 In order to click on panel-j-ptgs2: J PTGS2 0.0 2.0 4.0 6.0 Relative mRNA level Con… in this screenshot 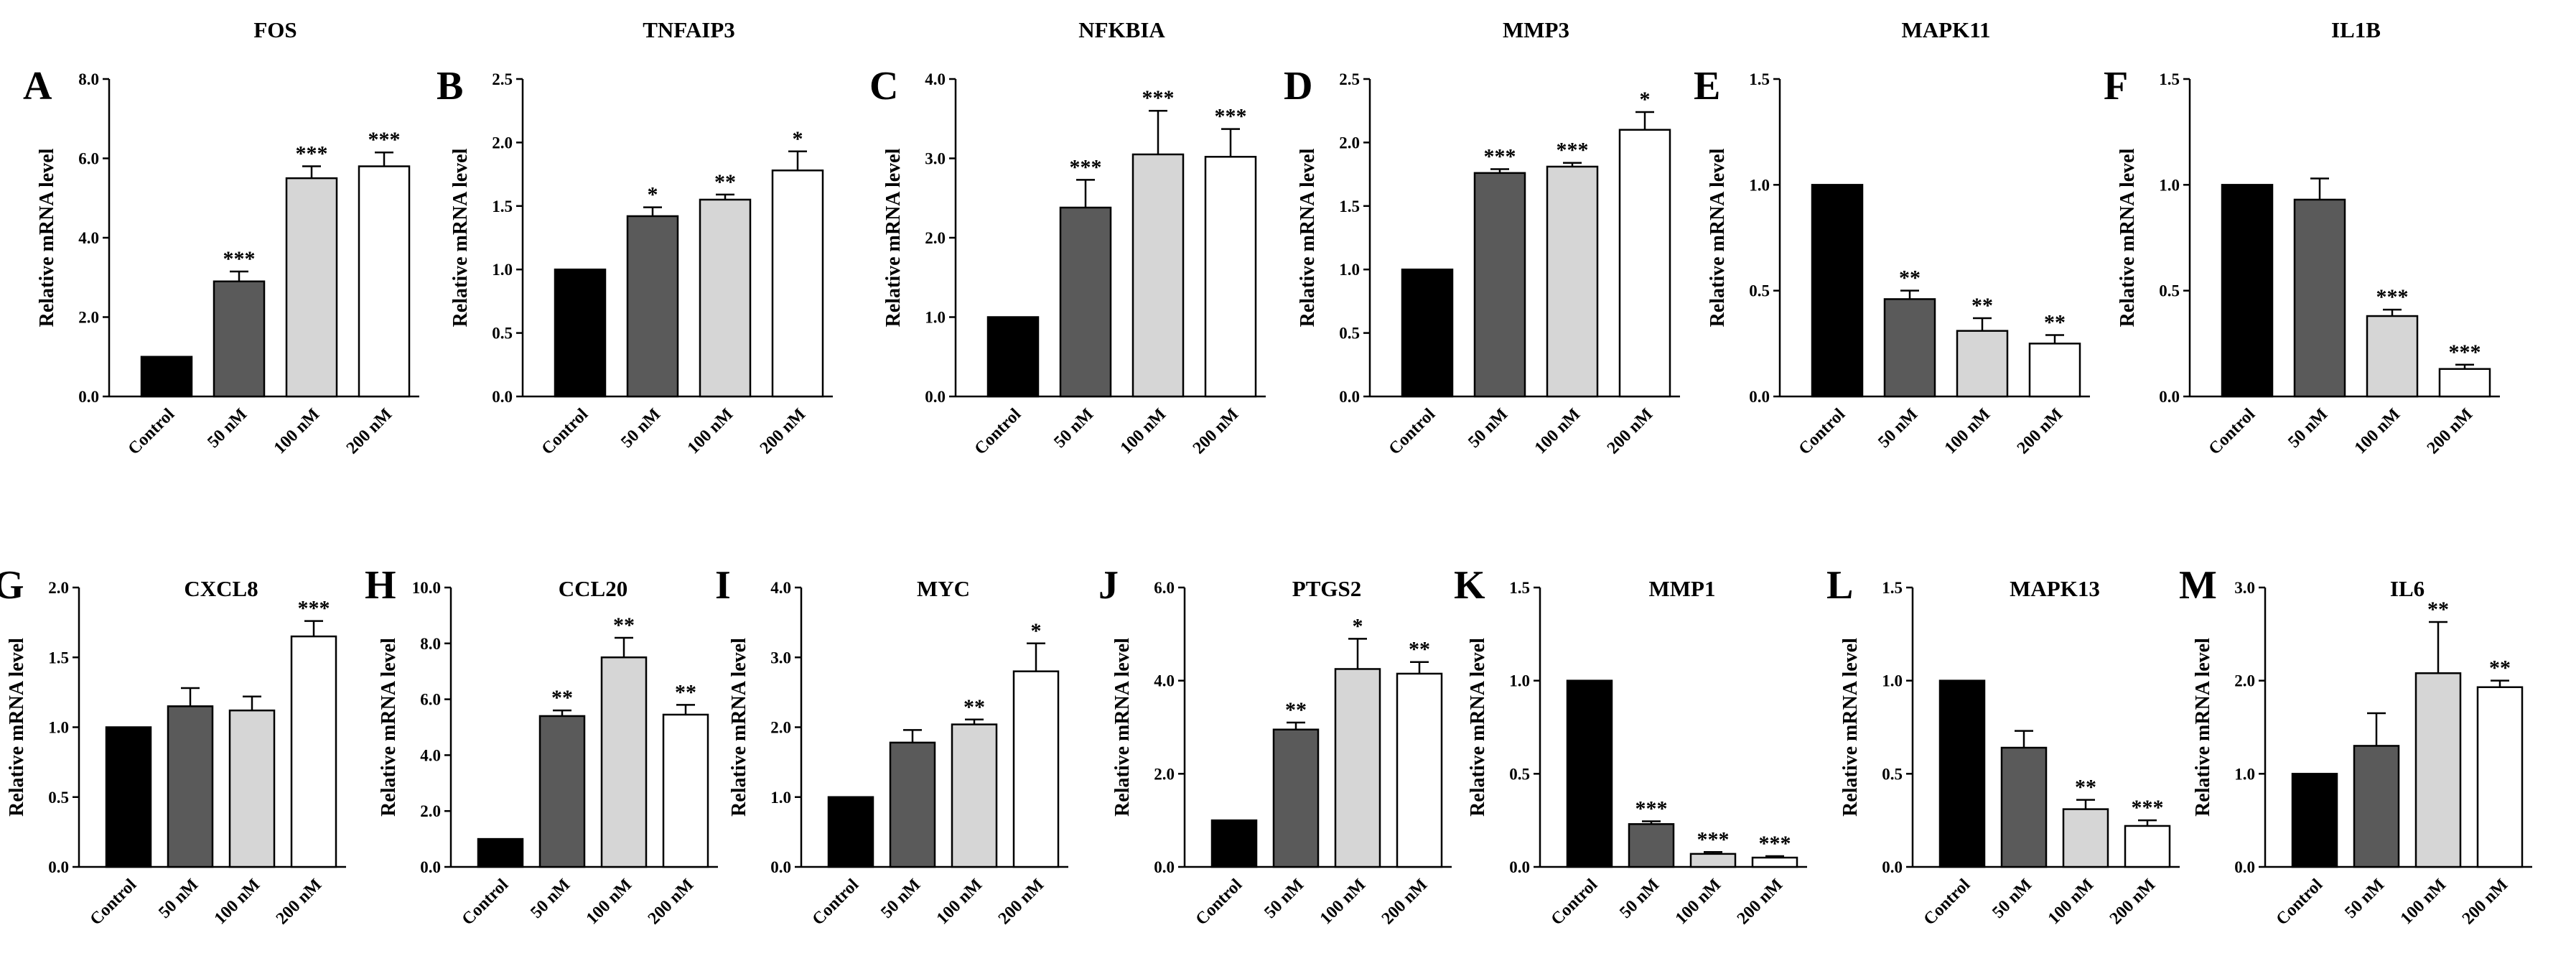, I will do `click(1275, 746)`.